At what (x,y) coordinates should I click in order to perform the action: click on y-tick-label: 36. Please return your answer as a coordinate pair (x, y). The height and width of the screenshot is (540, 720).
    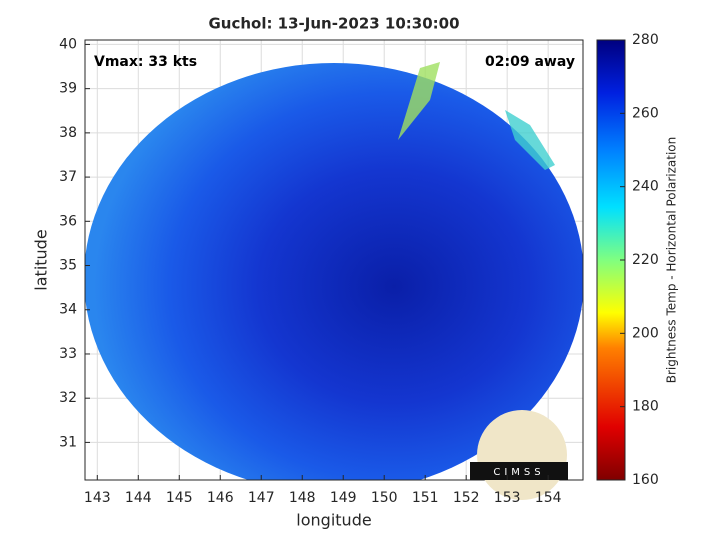
    Looking at the image, I should click on (68, 221).